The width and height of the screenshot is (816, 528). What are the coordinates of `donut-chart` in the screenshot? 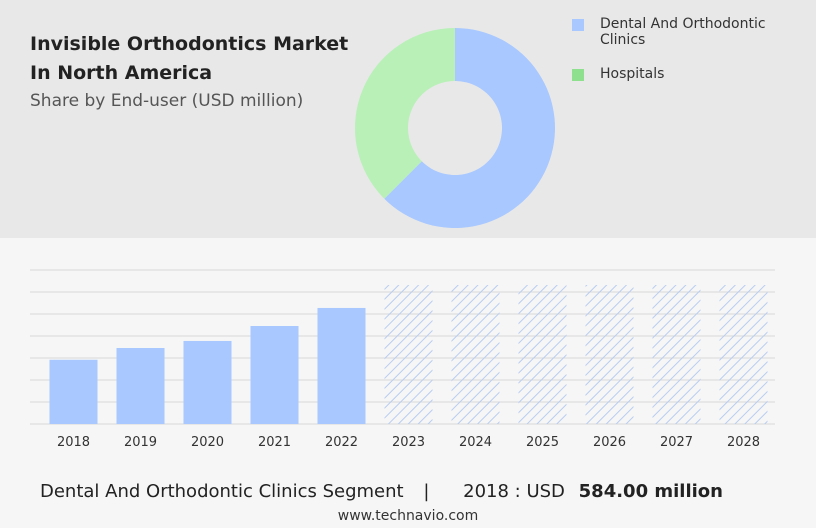 It's located at (454, 128).